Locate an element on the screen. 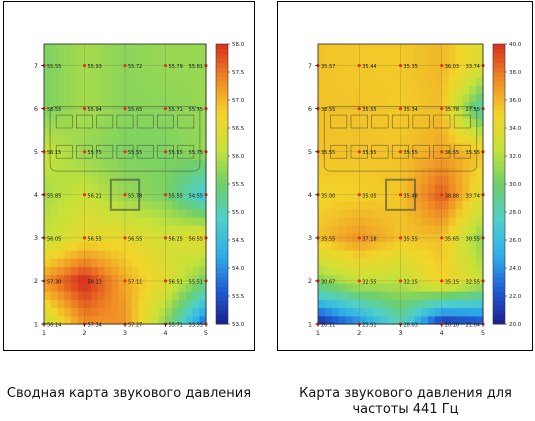 The image size is (535, 421). y-tick-label: 4 is located at coordinates (36, 195).